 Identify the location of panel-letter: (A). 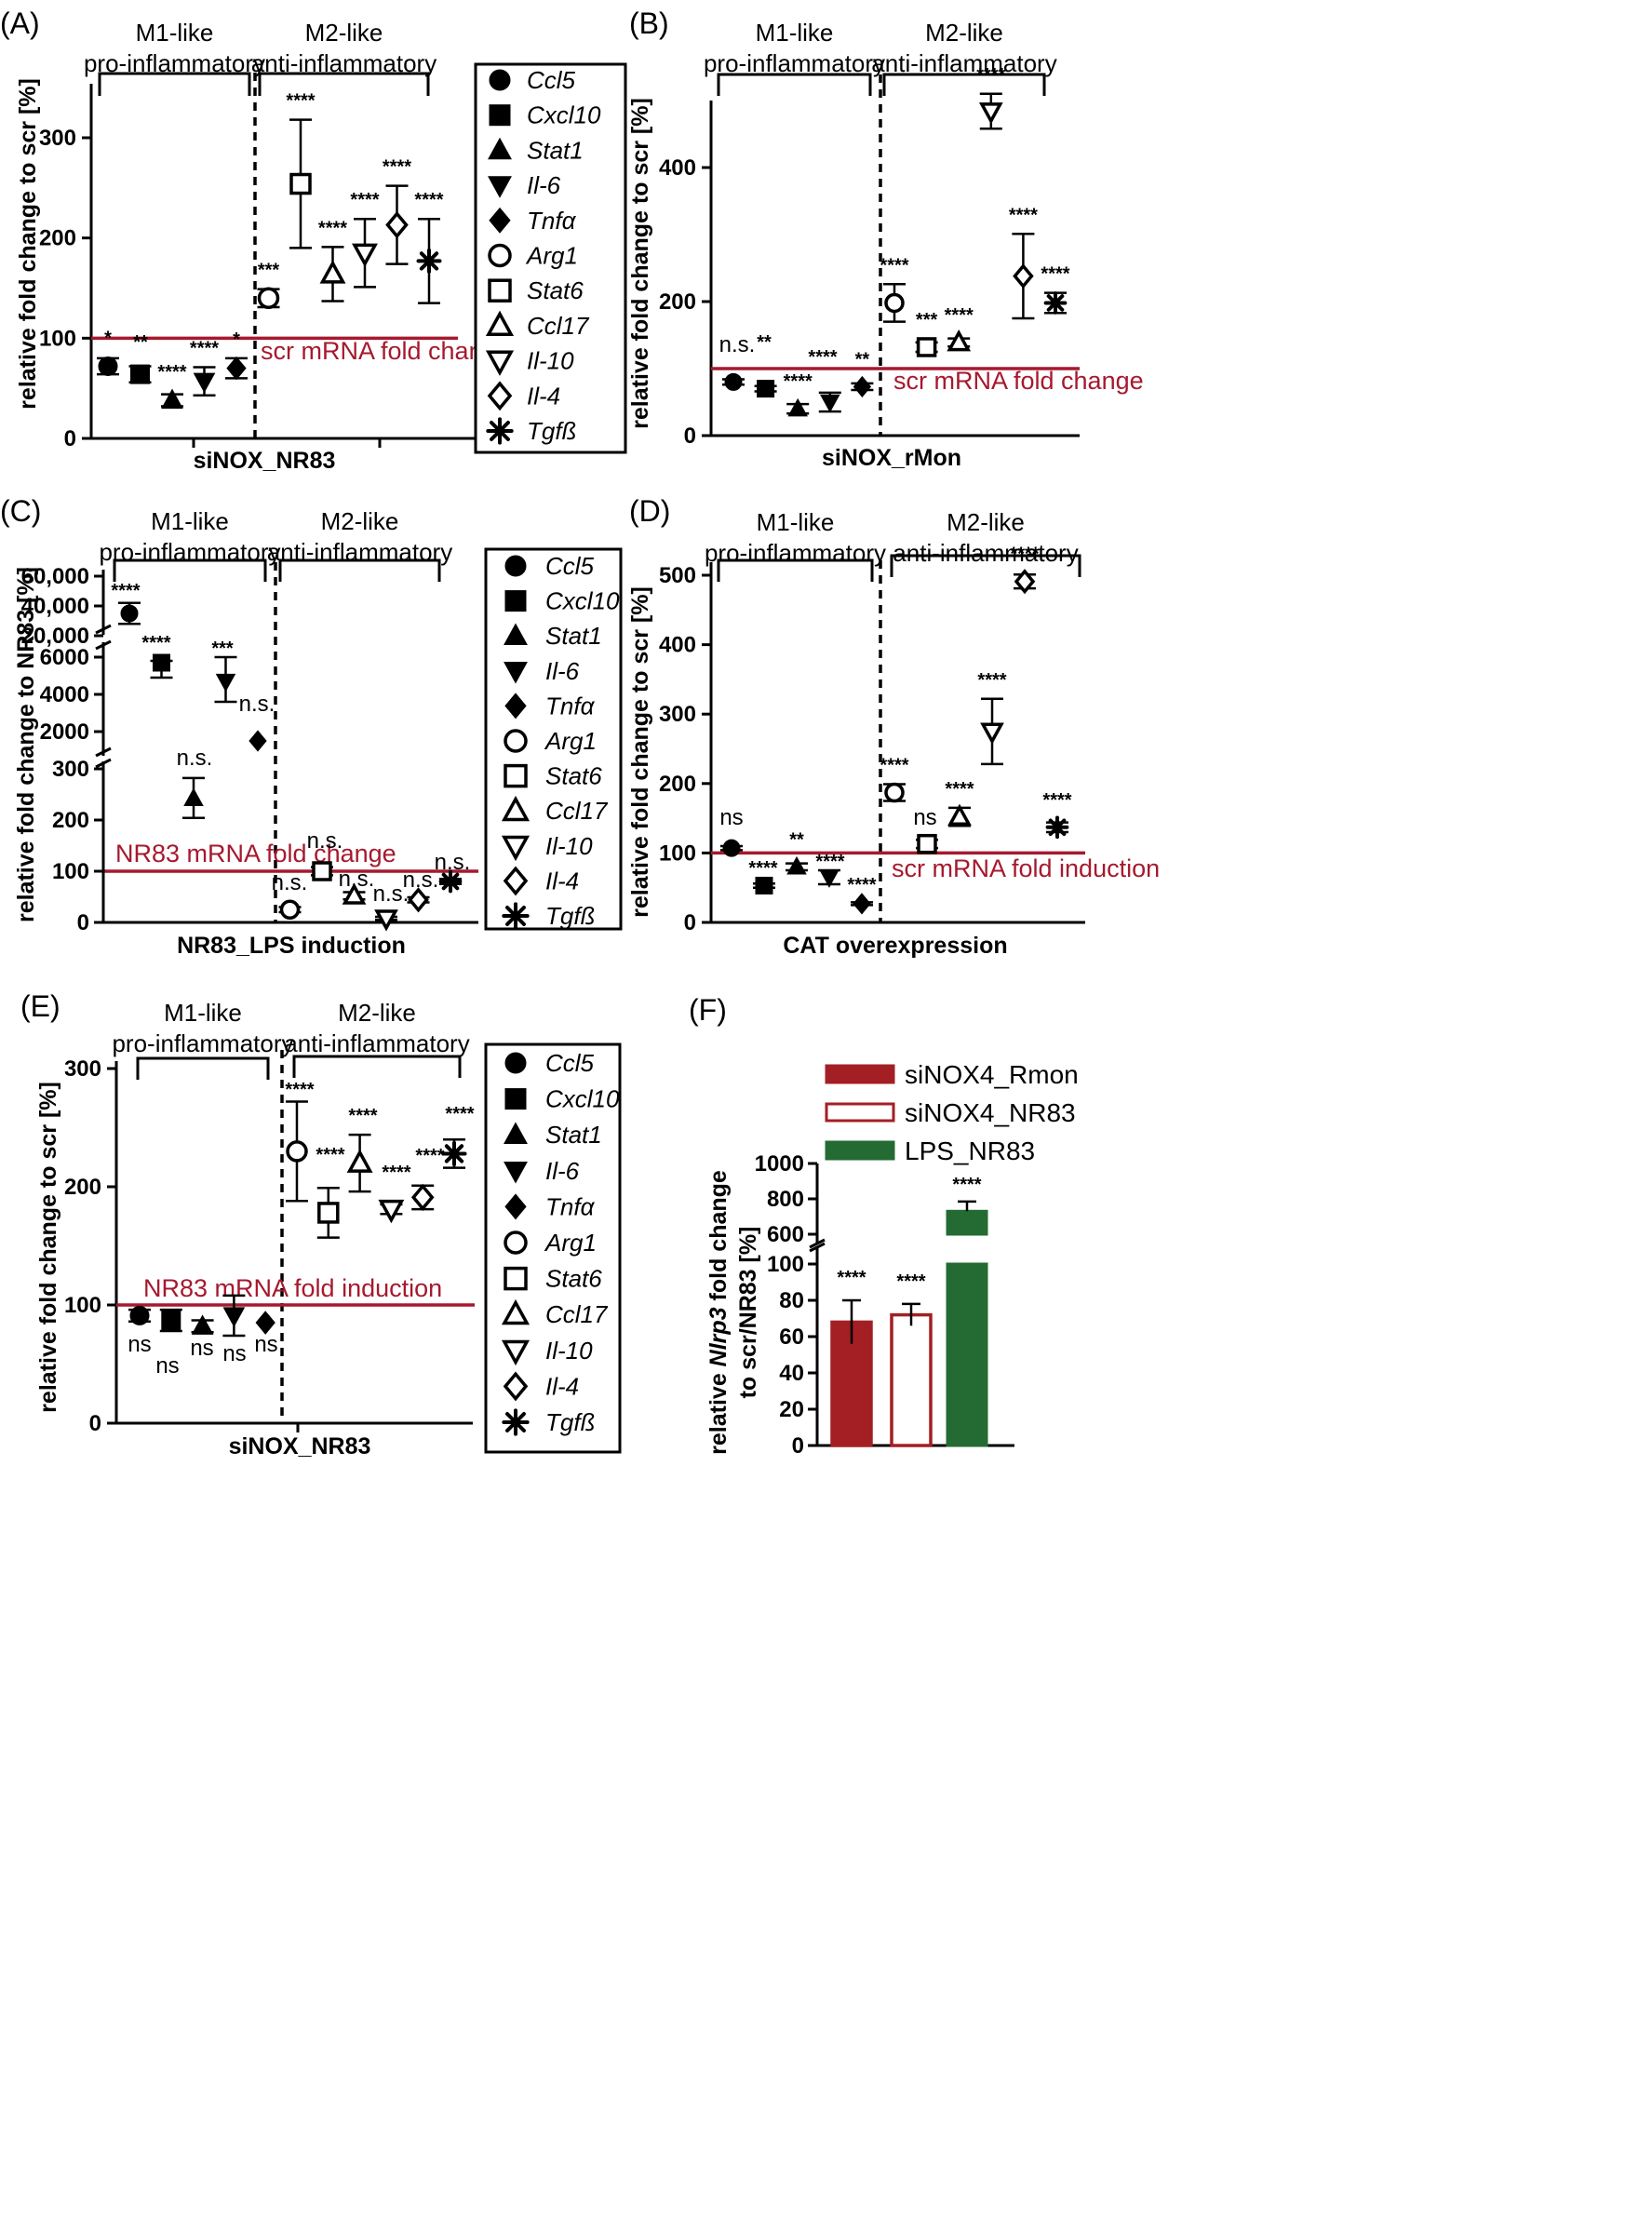
(20, 23).